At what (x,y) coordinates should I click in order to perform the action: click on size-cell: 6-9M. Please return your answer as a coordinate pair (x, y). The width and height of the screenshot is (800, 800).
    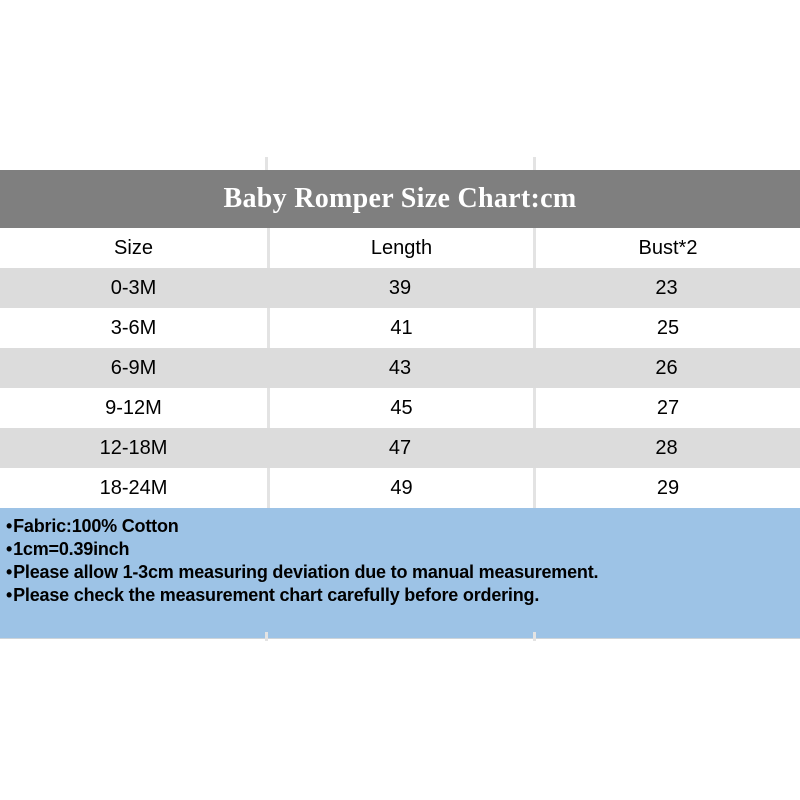
    Looking at the image, I should click on (133, 368).